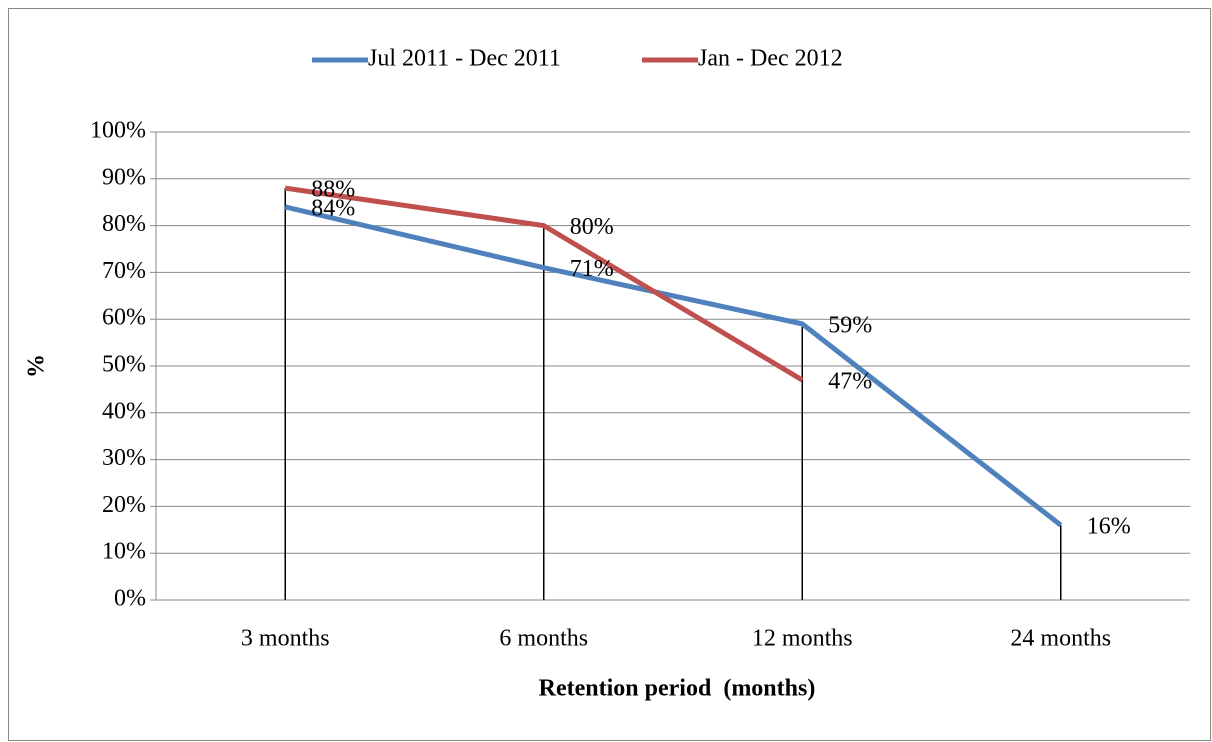 The height and width of the screenshot is (742, 1212). What do you see at coordinates (124, 552) in the screenshot?
I see `y-tick-label: 10%` at bounding box center [124, 552].